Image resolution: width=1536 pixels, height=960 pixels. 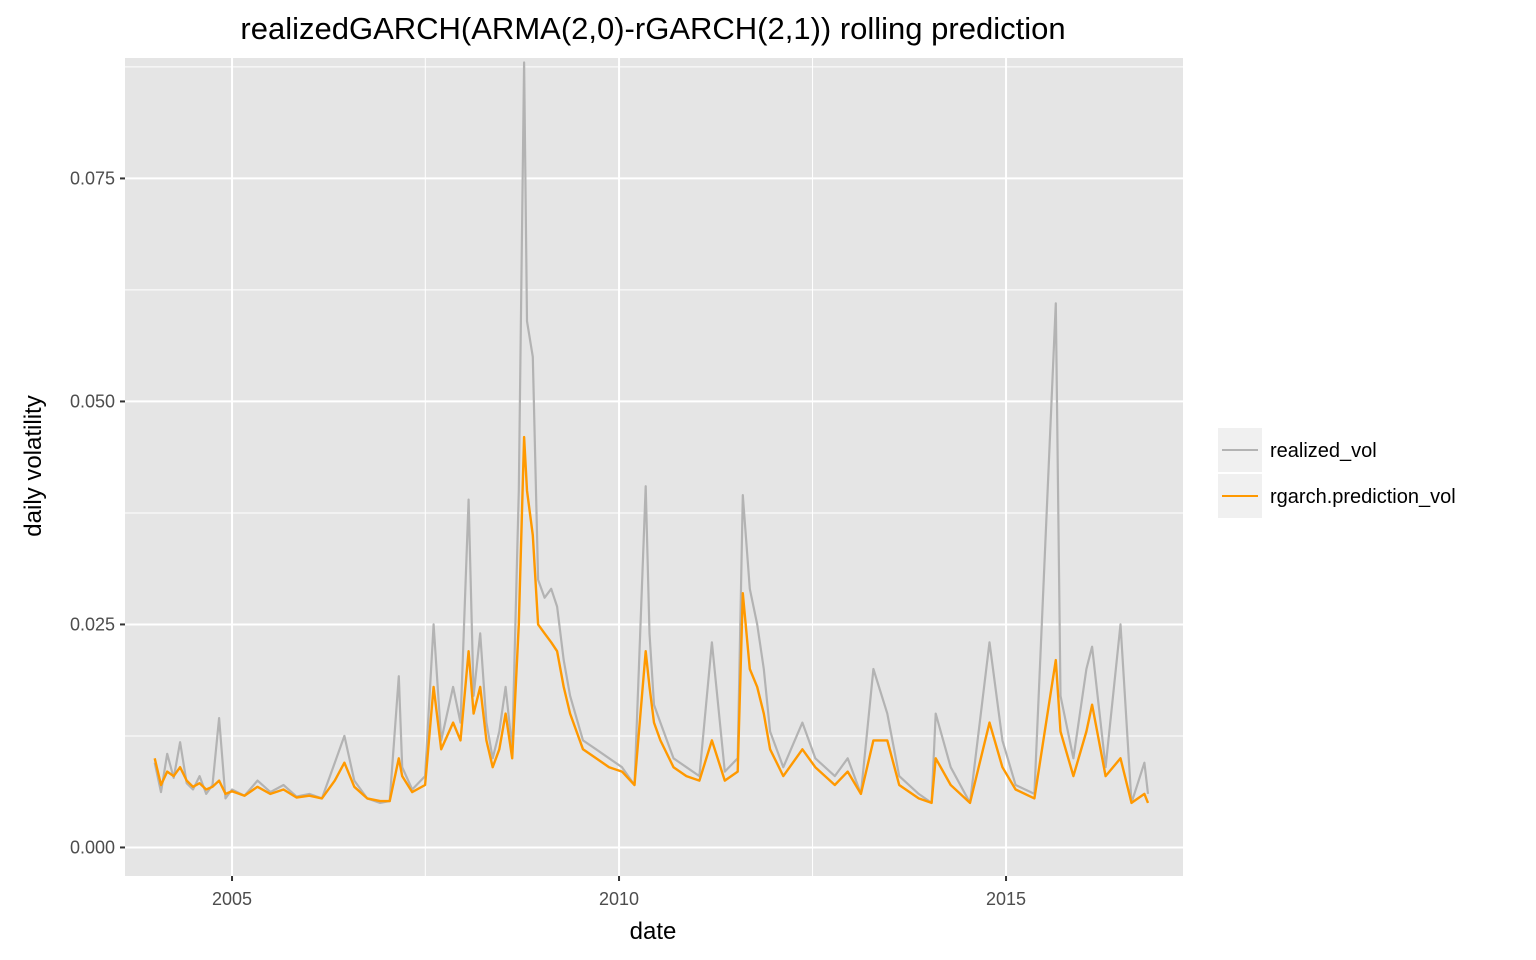 I want to click on y-tick-label: 0.025, so click(x=92, y=624).